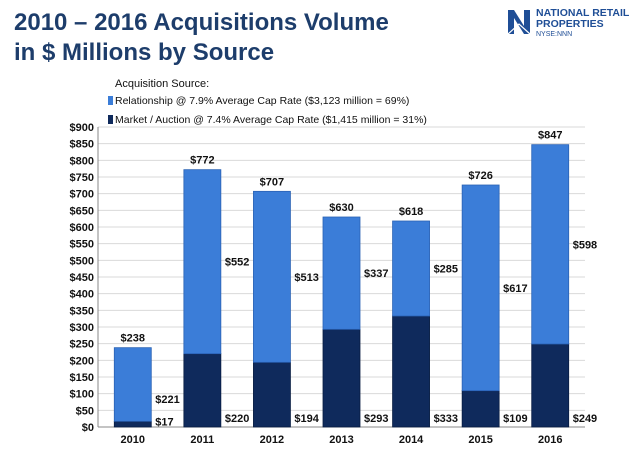  Describe the element at coordinates (550, 440) in the screenshot. I see `x-tick-label-2016: 2016` at that location.